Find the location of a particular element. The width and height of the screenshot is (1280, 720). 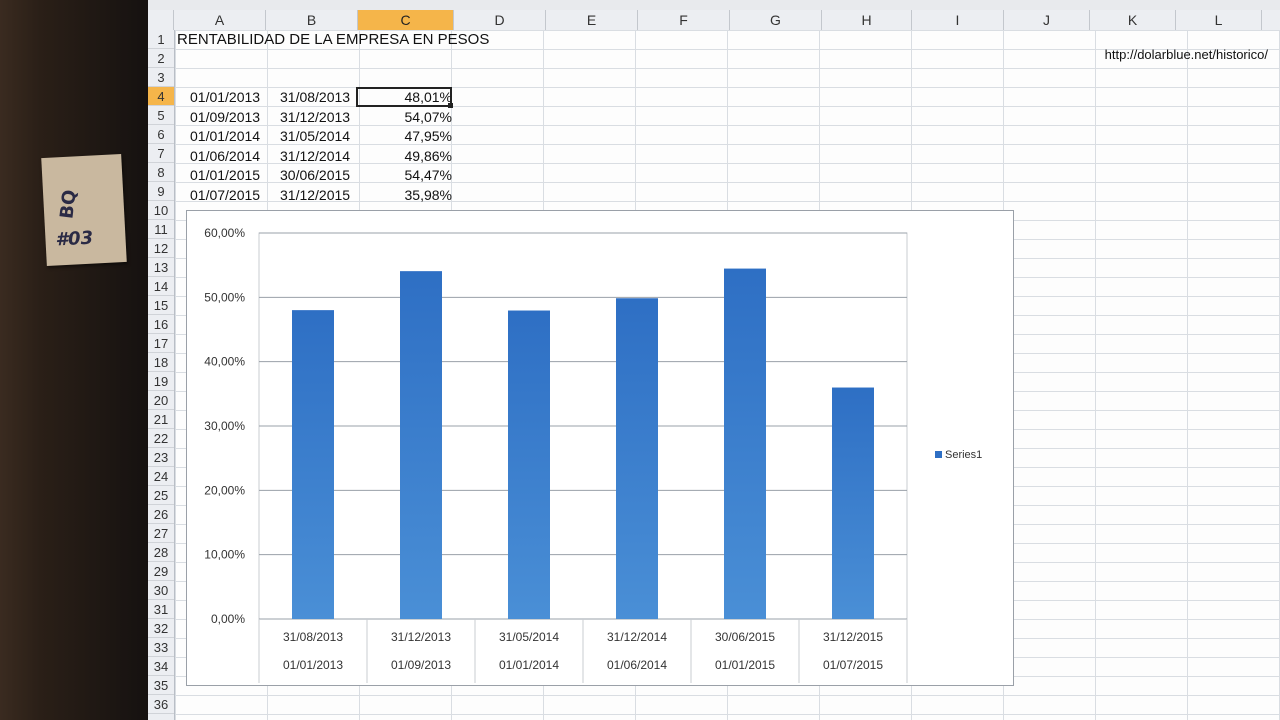

y-tick-label: 40,00% is located at coordinates (224, 362).